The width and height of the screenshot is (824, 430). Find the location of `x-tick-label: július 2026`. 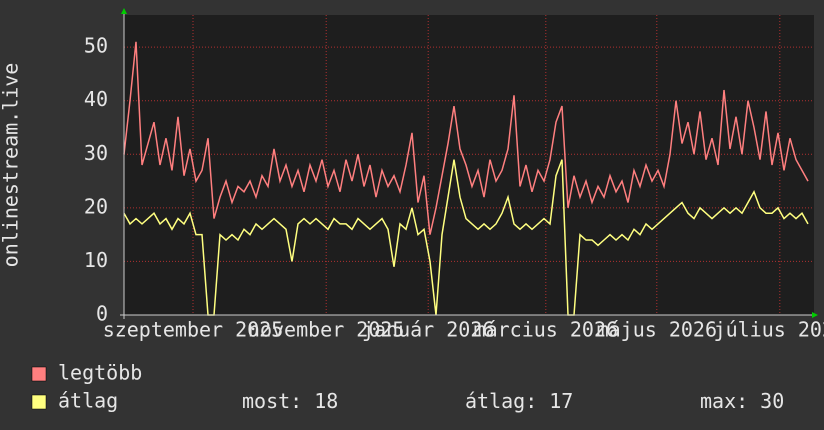

x-tick-label: július 2026 is located at coordinates (769, 330).